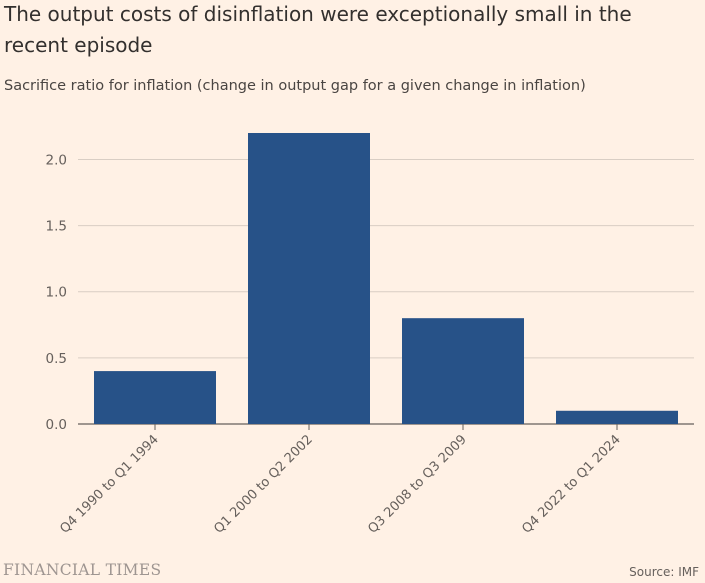 Image resolution: width=705 pixels, height=583 pixels. I want to click on x-tick-label: Q4 1990 to Q1 1994, so click(109, 484).